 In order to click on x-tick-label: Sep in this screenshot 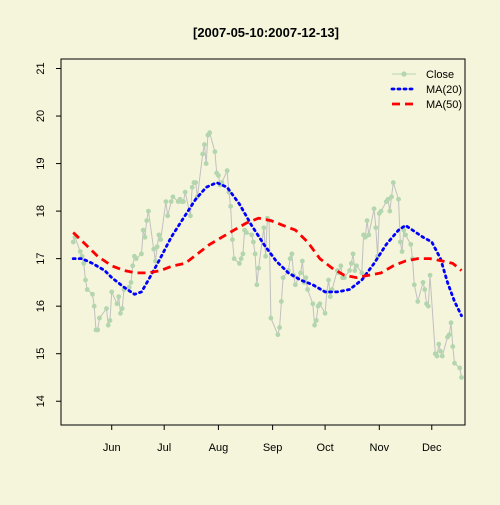, I will do `click(273, 448)`.